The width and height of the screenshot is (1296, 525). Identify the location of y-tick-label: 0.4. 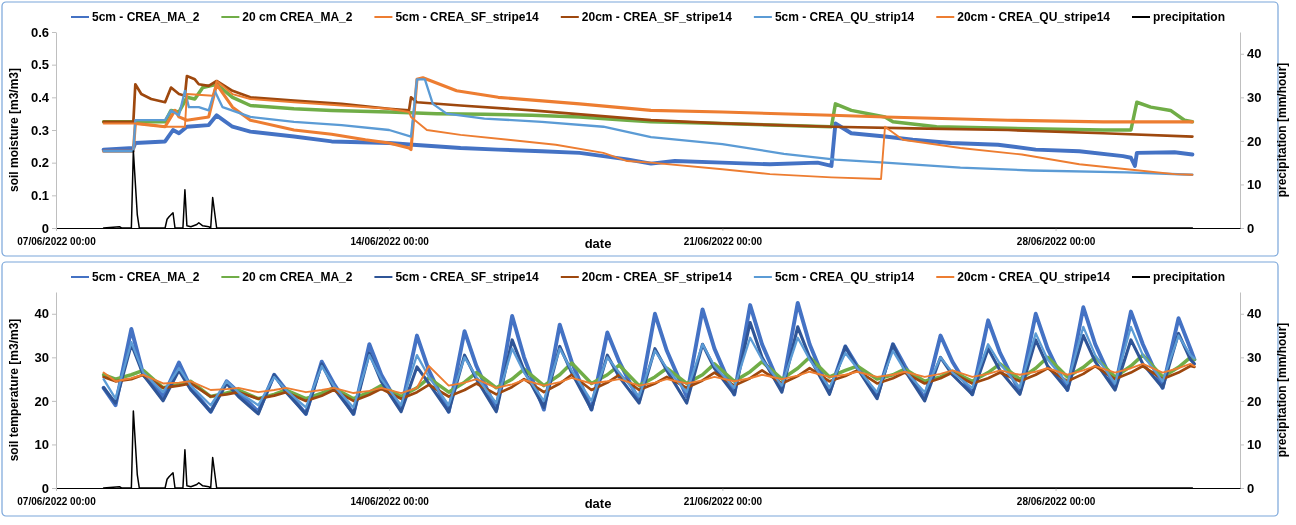
(40, 97).